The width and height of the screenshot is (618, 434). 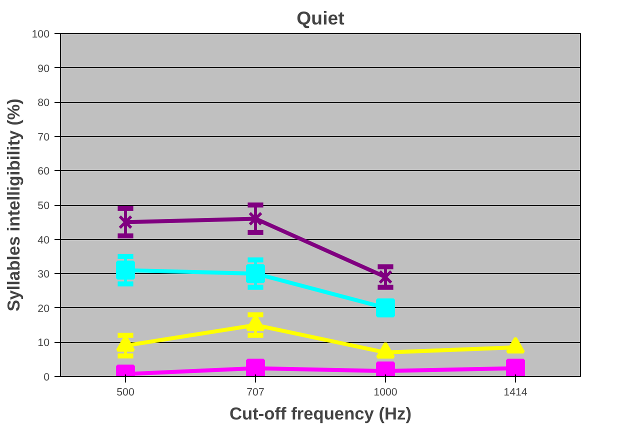 I want to click on y-tick-label: 30, so click(x=44, y=274).